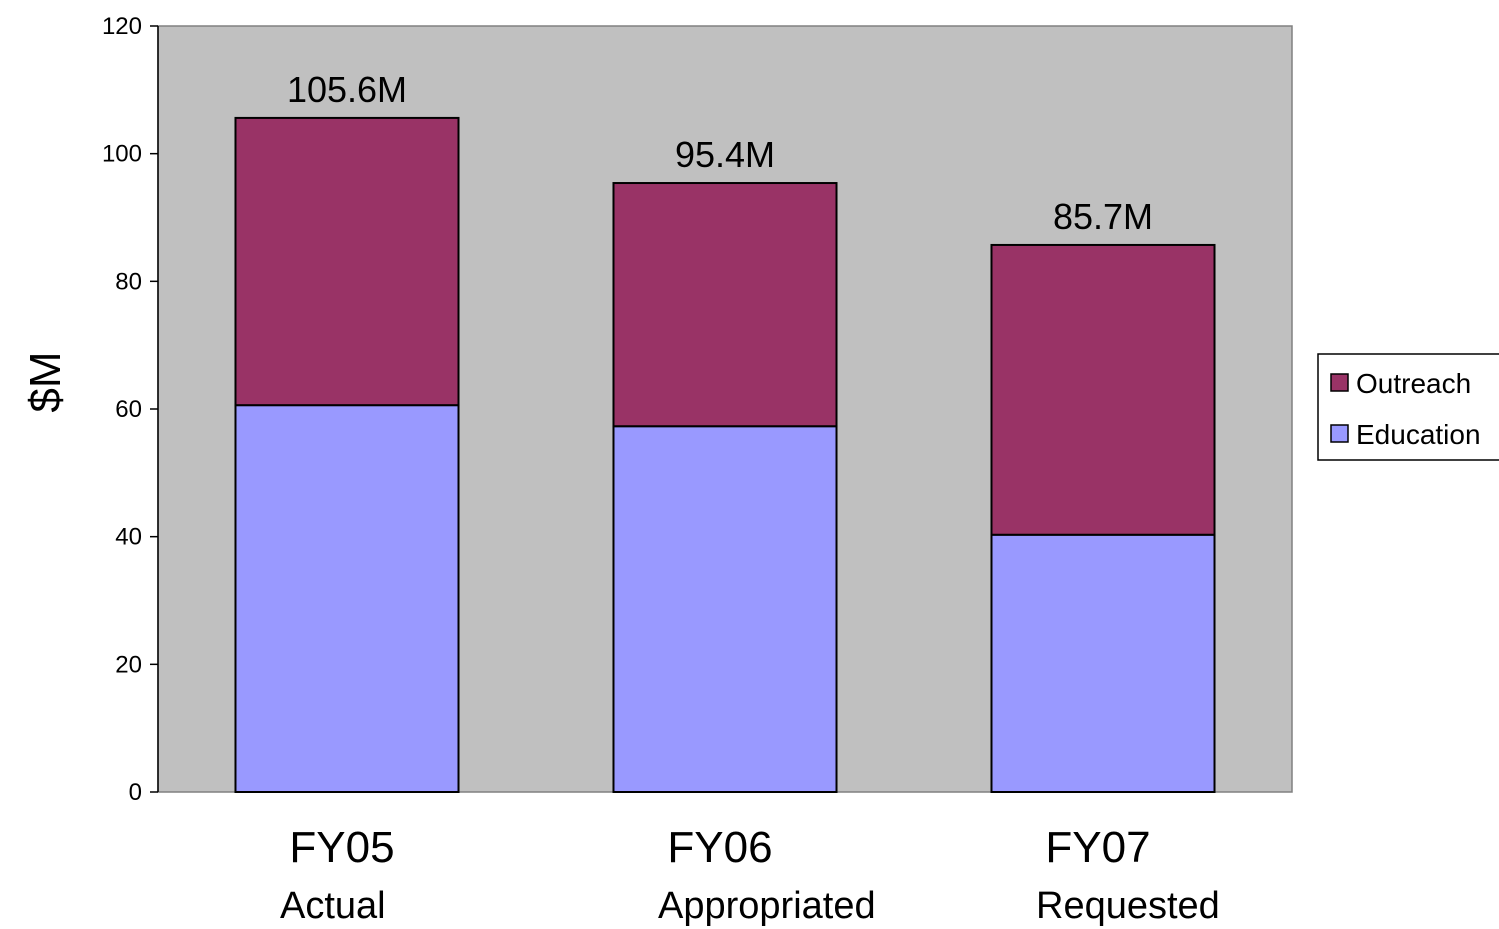  I want to click on y-tick-label: 60, so click(128, 409).